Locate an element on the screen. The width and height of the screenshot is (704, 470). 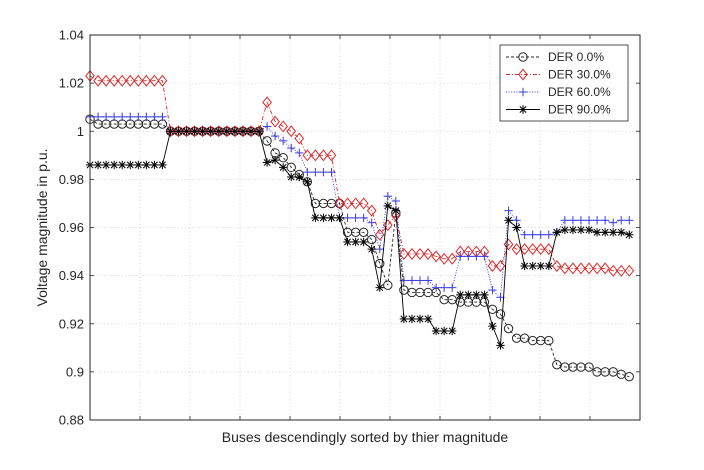
y-tick-label: 1 is located at coordinates (80, 131).